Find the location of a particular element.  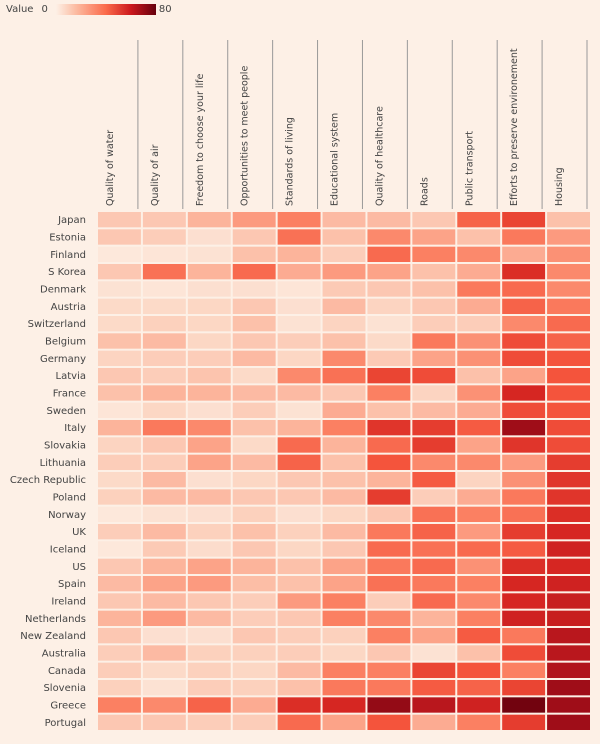

row-label: Spain is located at coordinates (72, 584).